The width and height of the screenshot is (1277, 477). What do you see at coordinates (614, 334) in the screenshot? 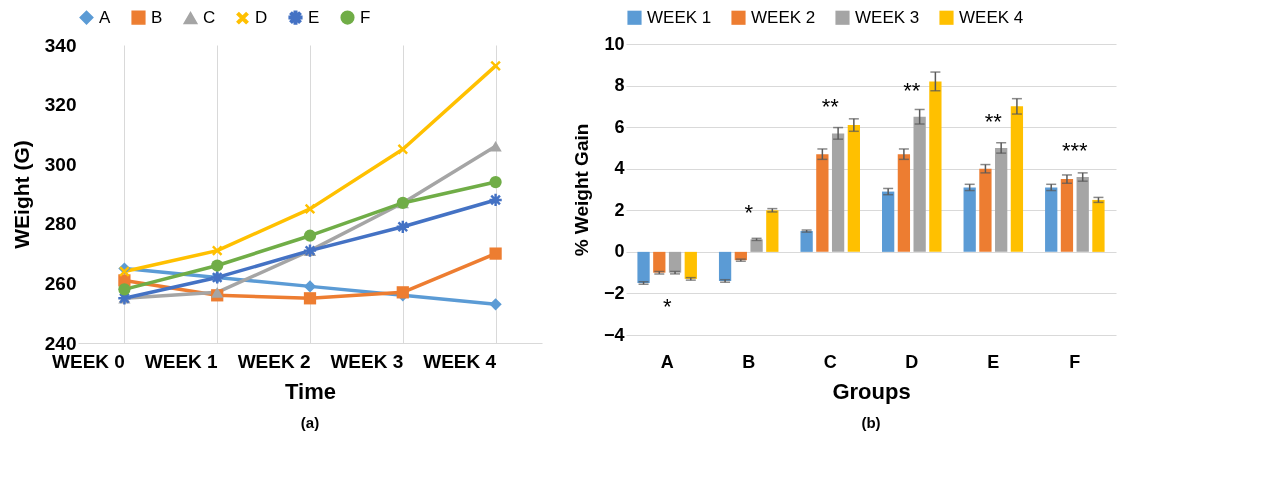
I see `y-tick-label: −4` at bounding box center [614, 334].